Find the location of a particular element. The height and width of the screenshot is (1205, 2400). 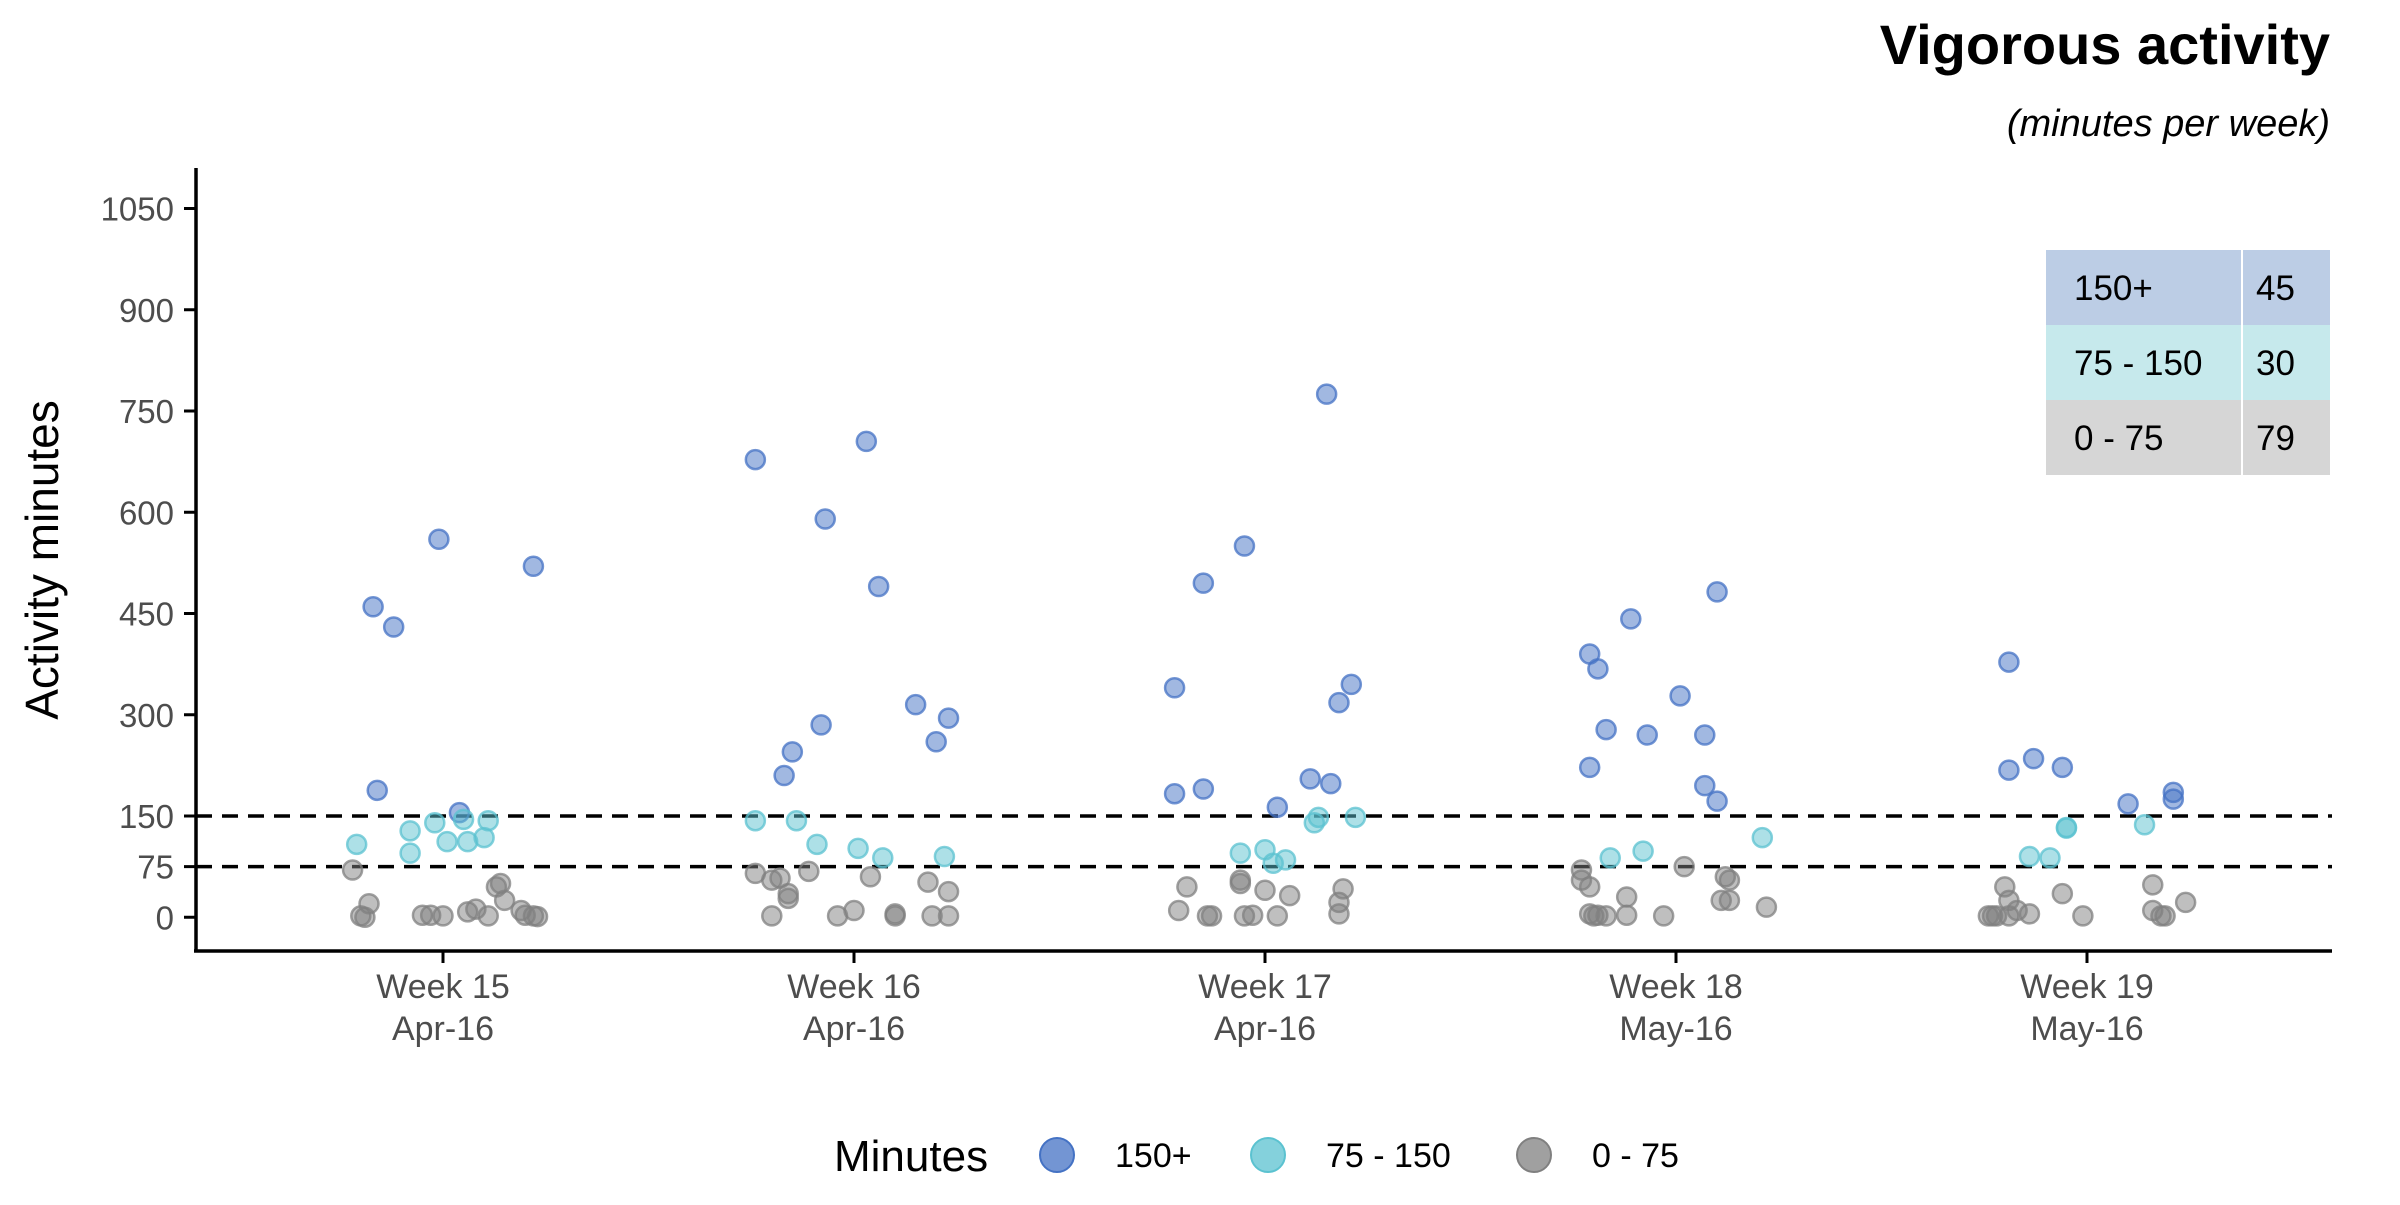

summary-row-label: 150+ is located at coordinates (2113, 288).